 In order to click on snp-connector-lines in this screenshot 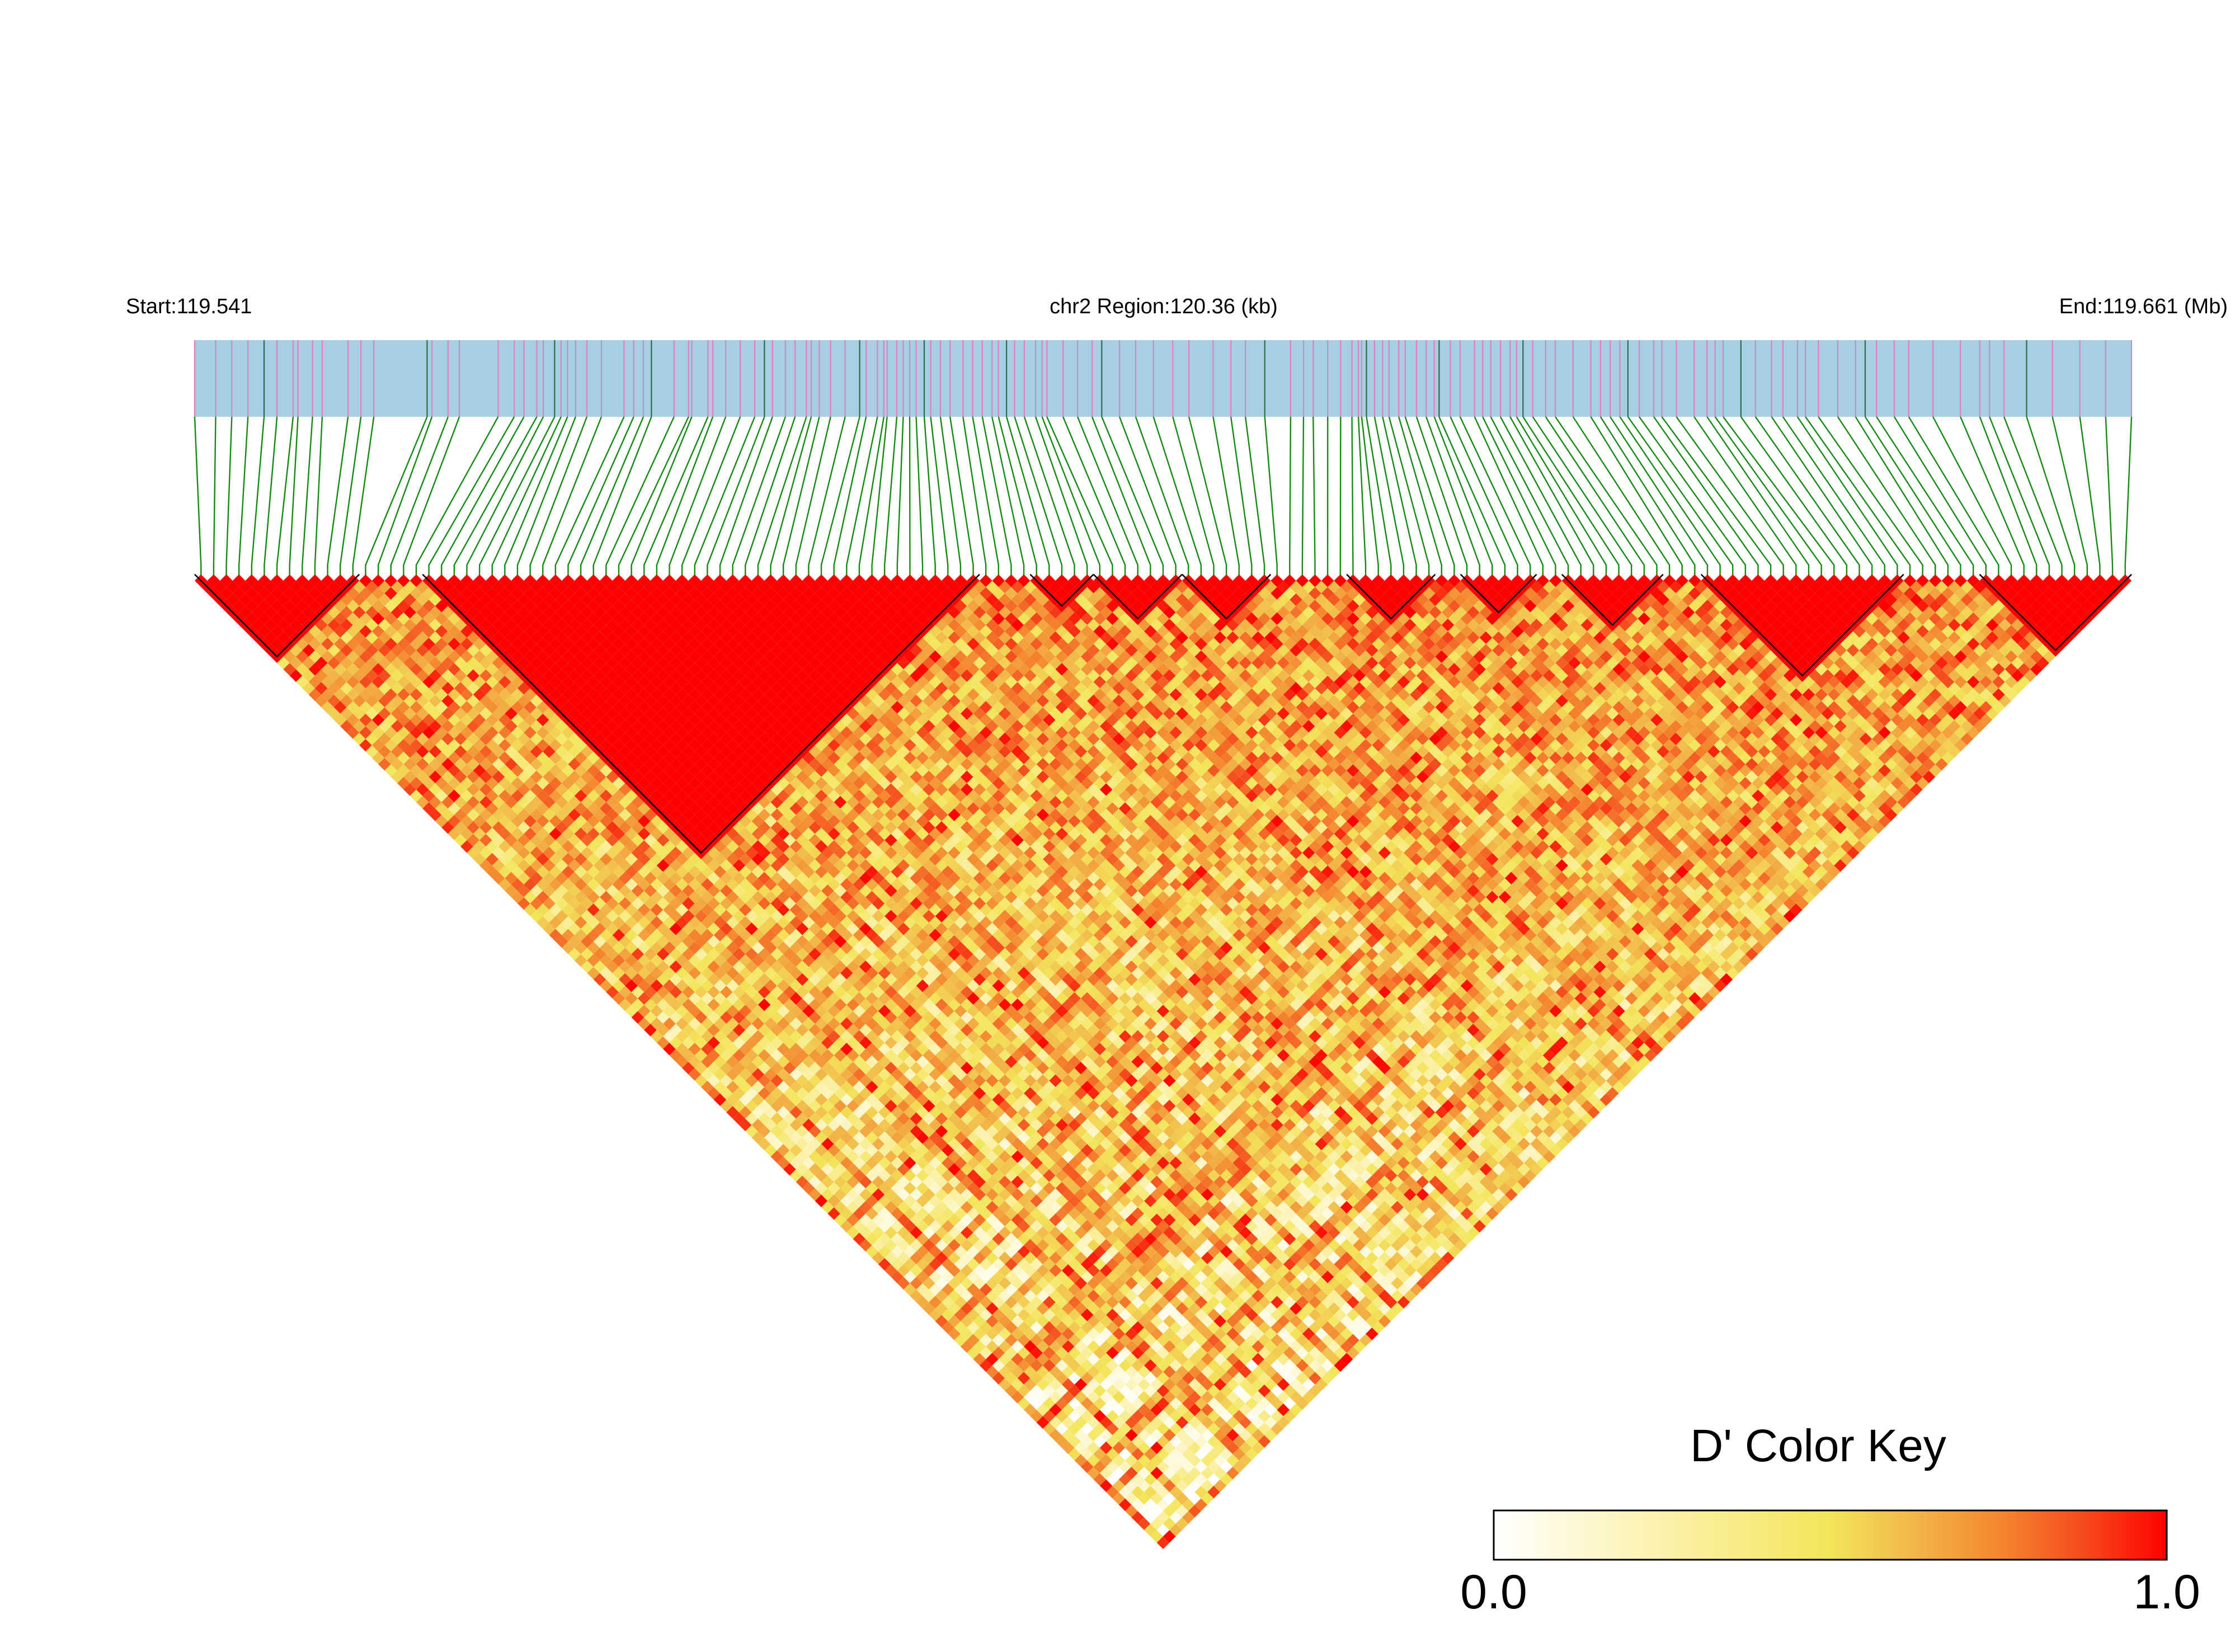, I will do `click(1163, 497)`.